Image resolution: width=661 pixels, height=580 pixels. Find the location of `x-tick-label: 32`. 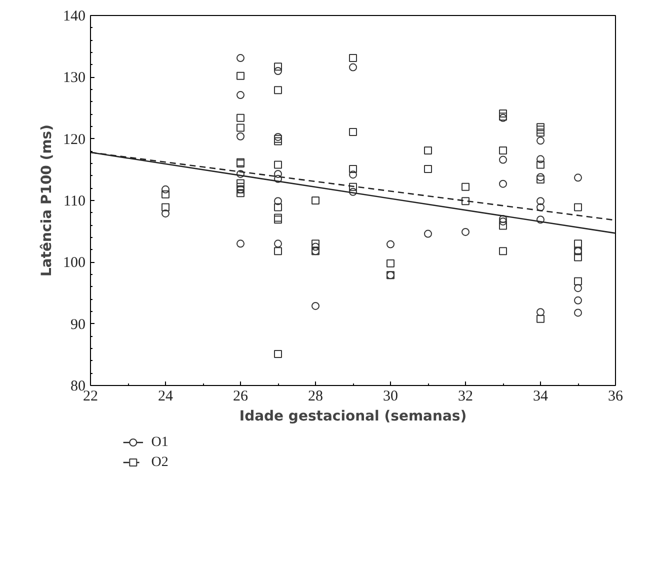

x-tick-label: 32 is located at coordinates (465, 396).